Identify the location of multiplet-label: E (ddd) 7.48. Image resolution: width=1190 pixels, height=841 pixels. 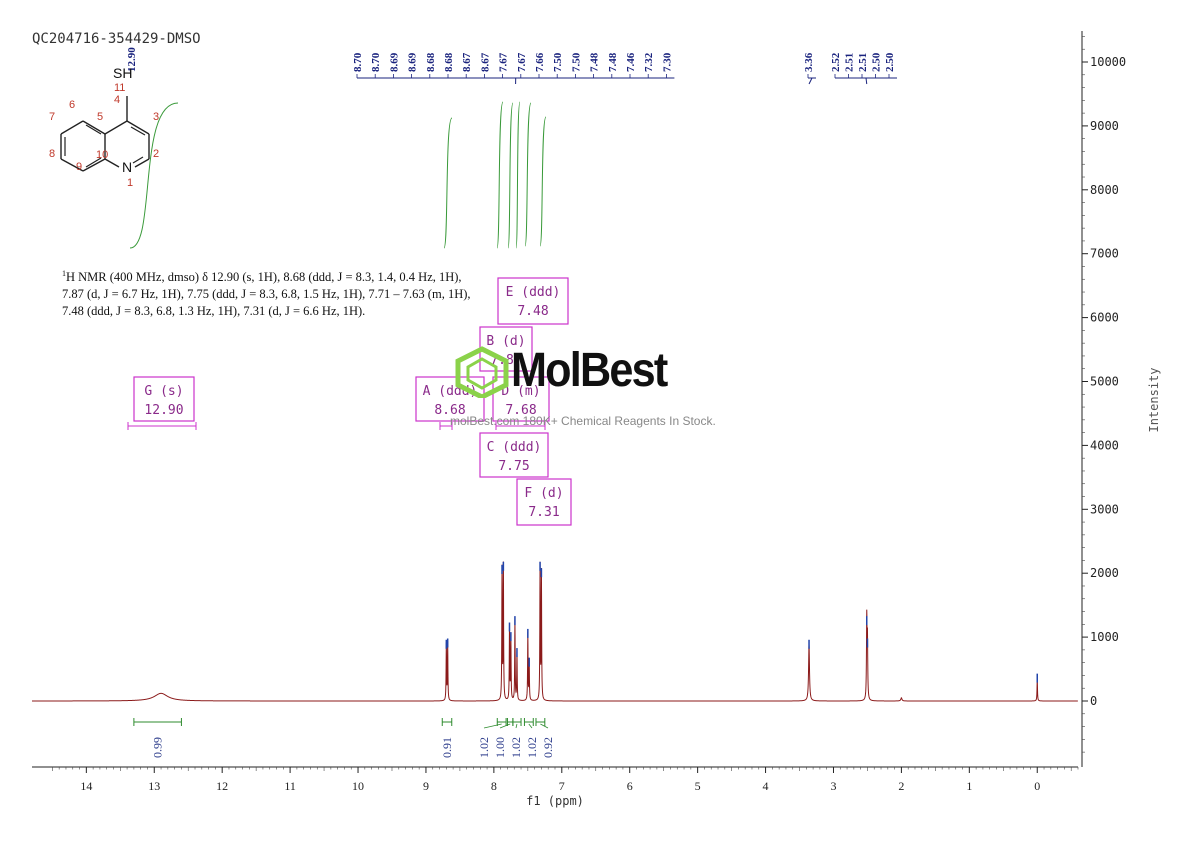
(533, 301).